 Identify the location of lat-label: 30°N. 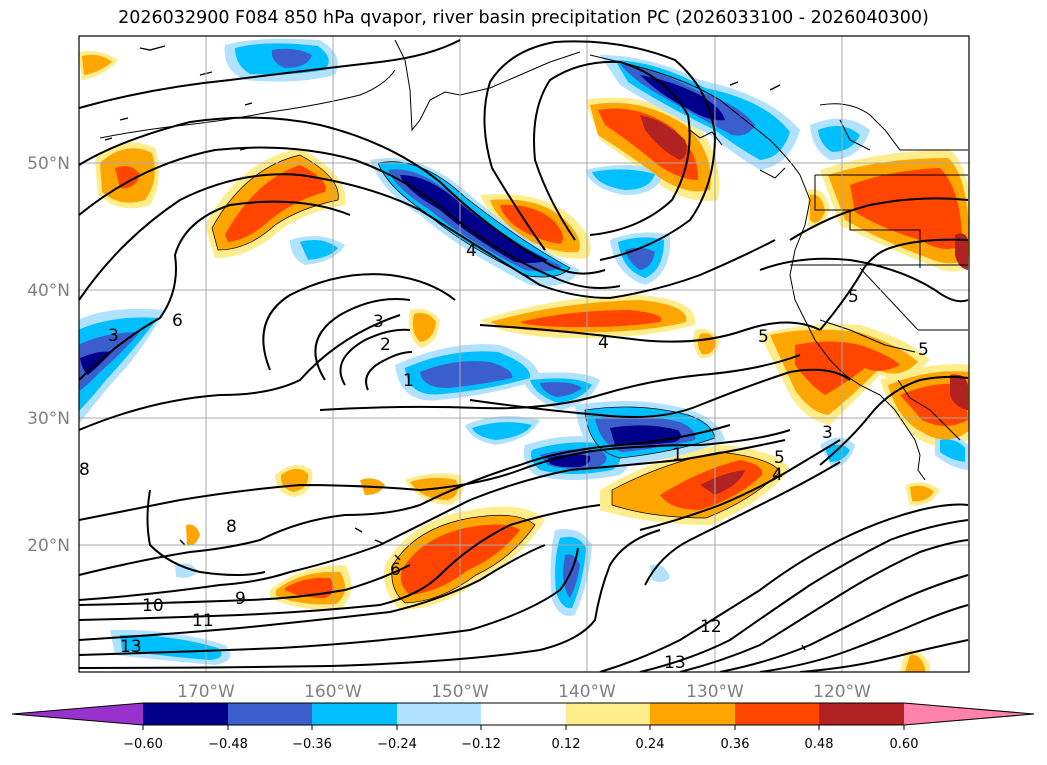
(48, 419).